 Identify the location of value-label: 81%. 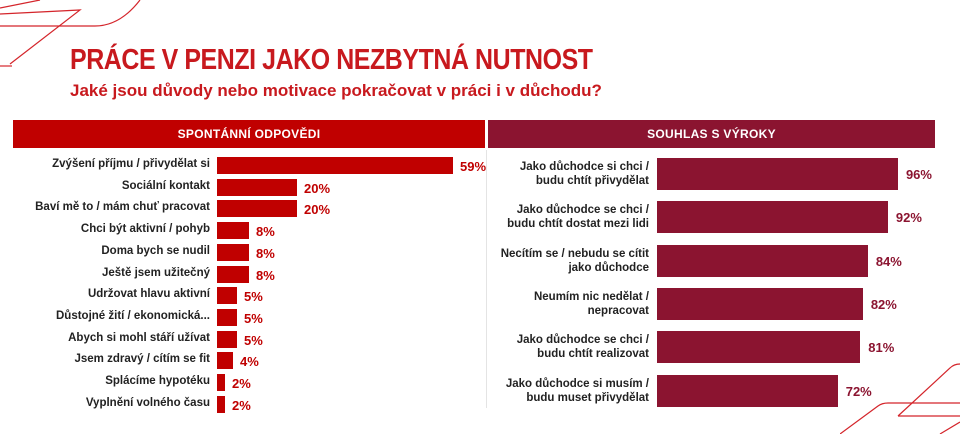
(881, 348).